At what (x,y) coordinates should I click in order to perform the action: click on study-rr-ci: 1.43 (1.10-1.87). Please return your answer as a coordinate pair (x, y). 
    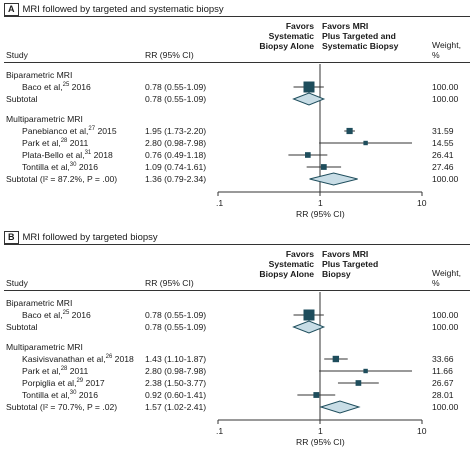
    Looking at the image, I should click on (176, 359).